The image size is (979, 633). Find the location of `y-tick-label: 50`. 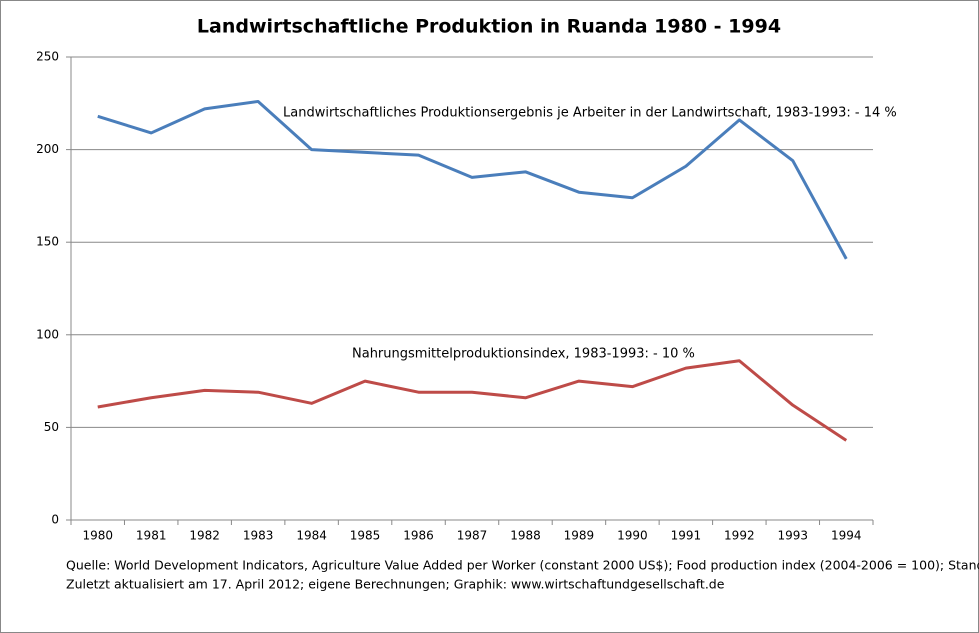

y-tick-label: 50 is located at coordinates (51, 427).